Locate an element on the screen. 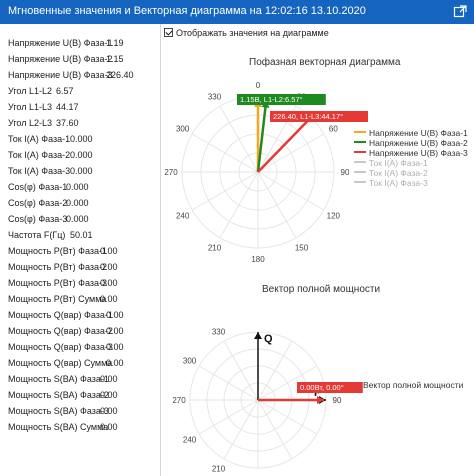  measurement-row: Мощность Q(вар) Фаза-3 0.00 is located at coordinates (66, 347).